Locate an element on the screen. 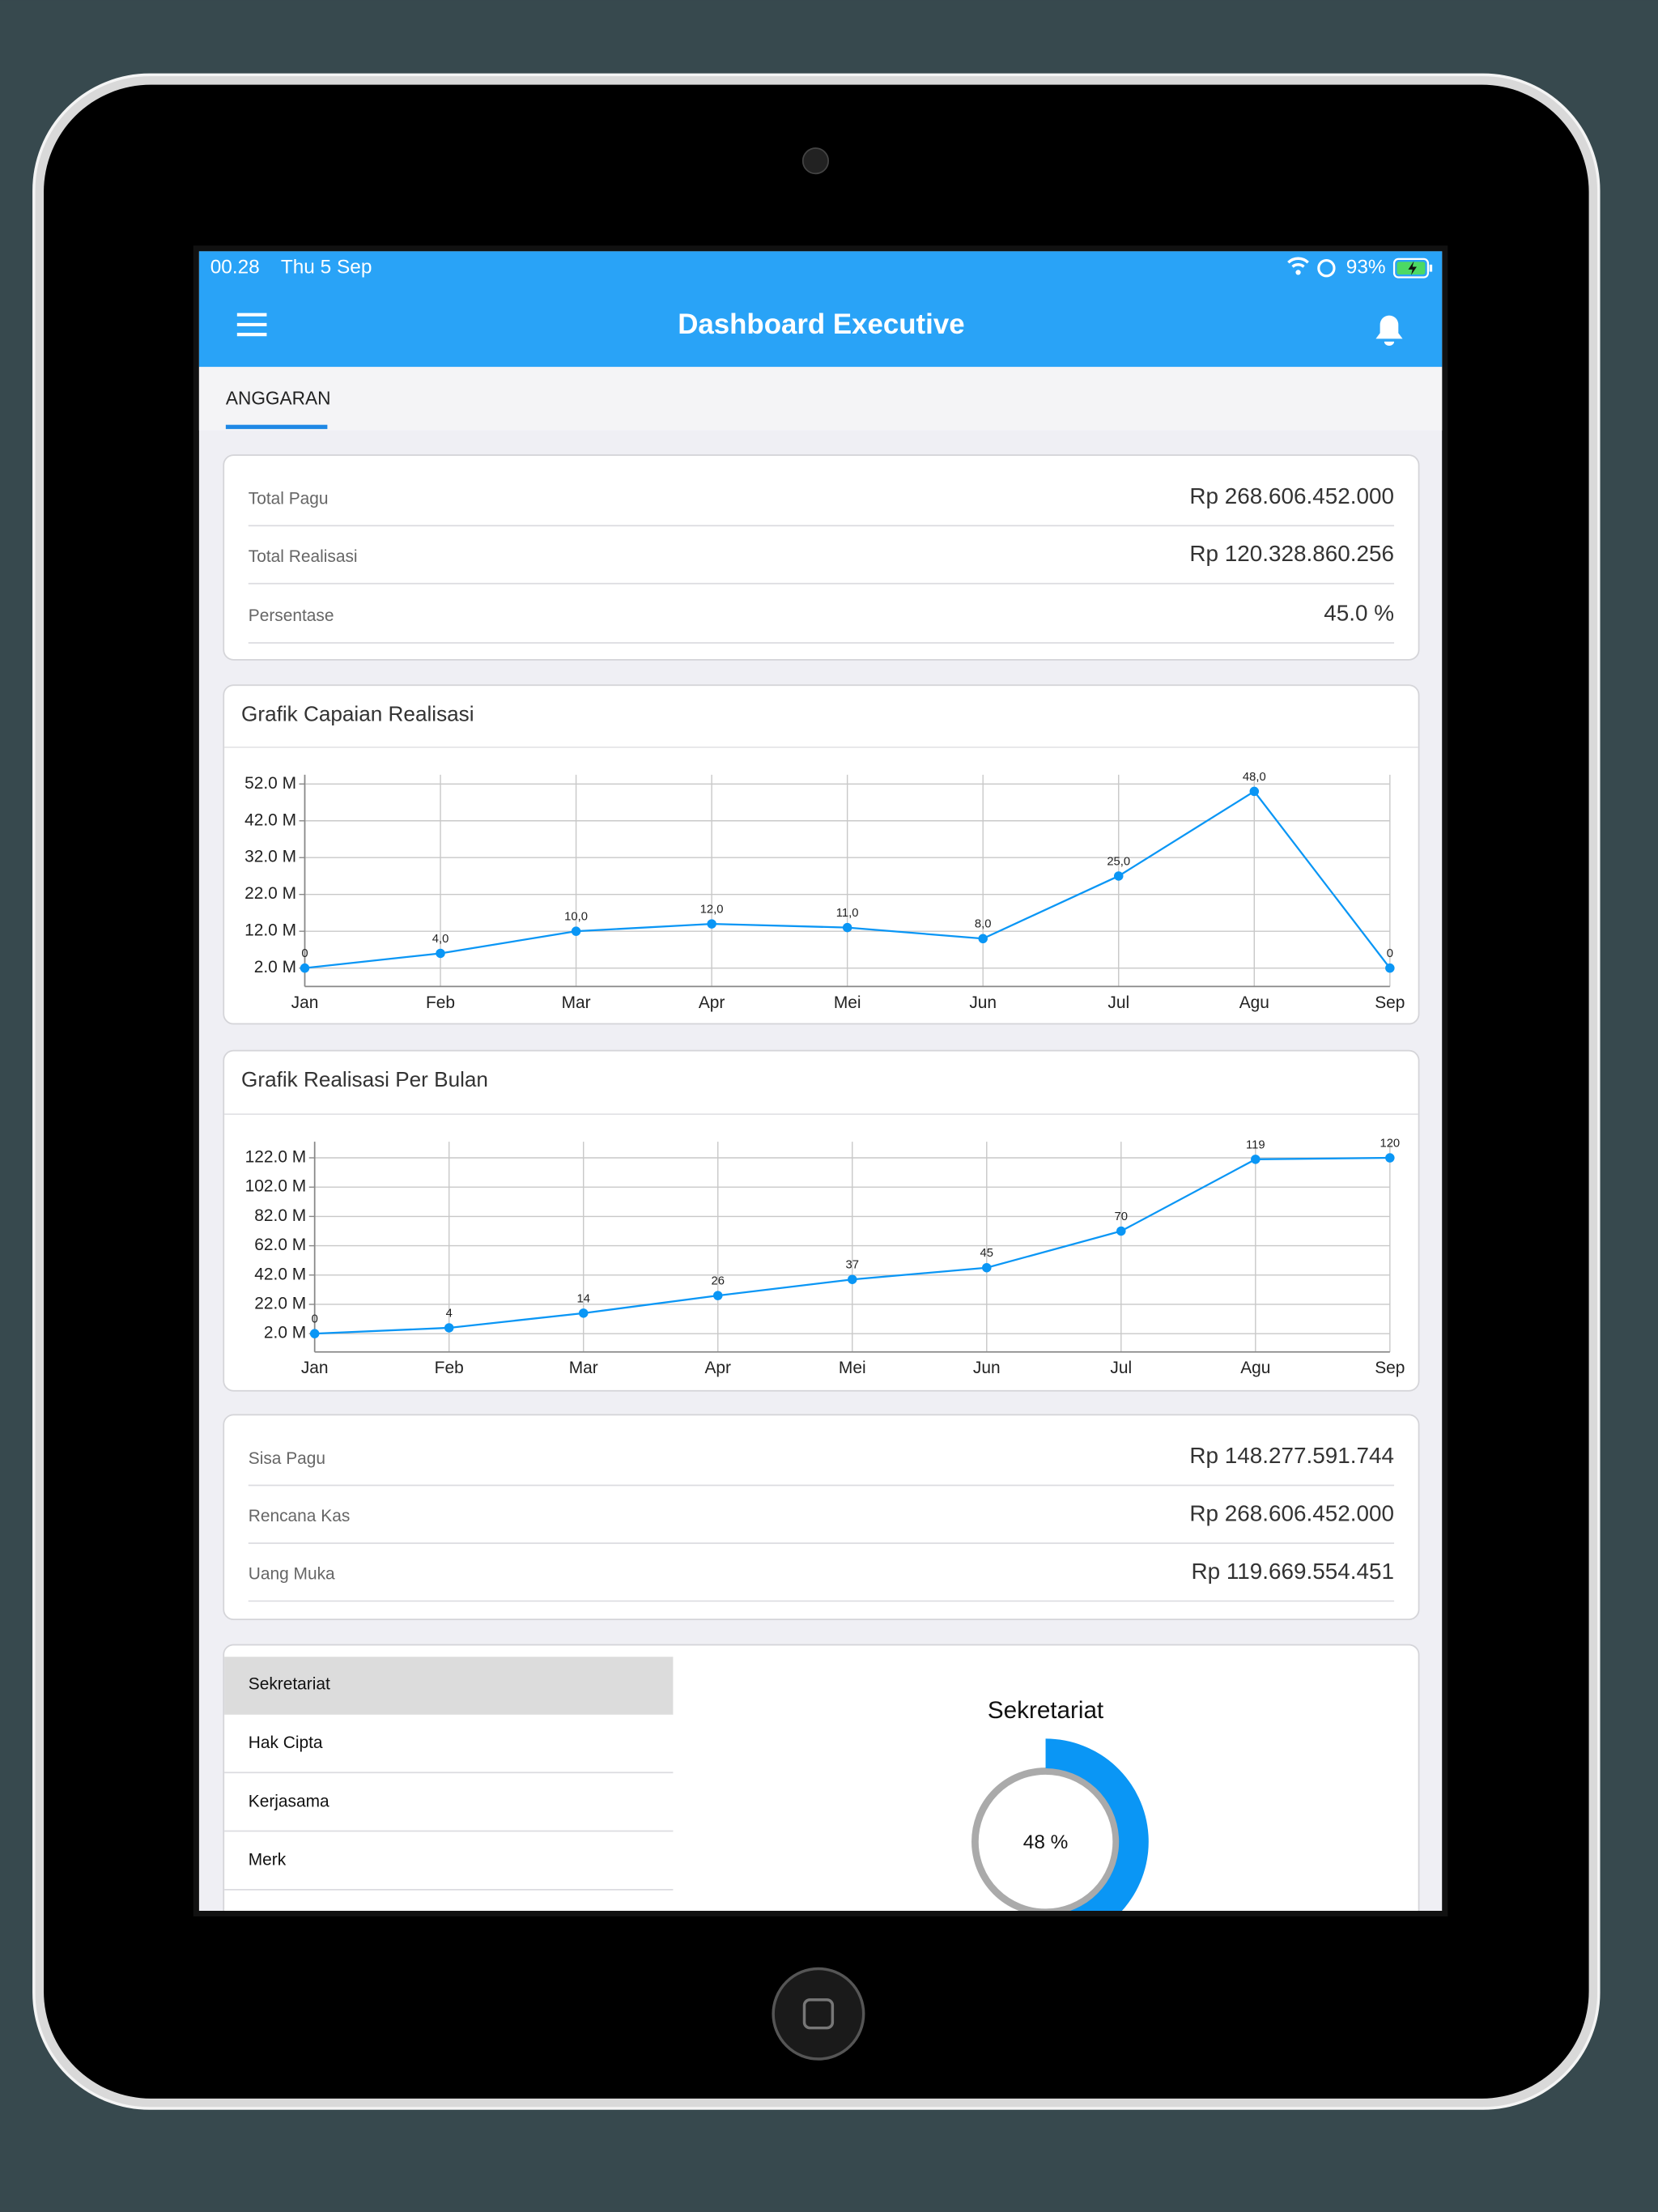  app-bar is located at coordinates (820, 310).